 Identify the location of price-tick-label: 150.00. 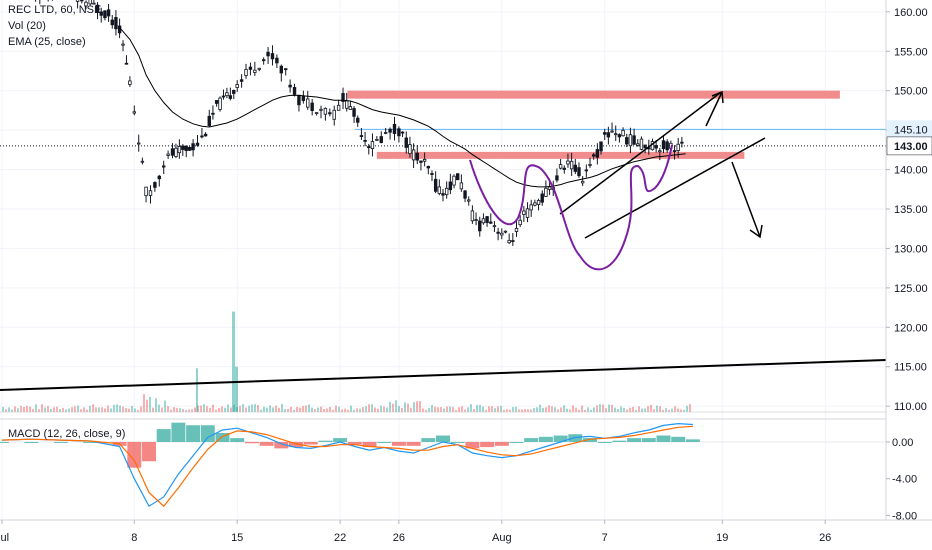
(911, 92).